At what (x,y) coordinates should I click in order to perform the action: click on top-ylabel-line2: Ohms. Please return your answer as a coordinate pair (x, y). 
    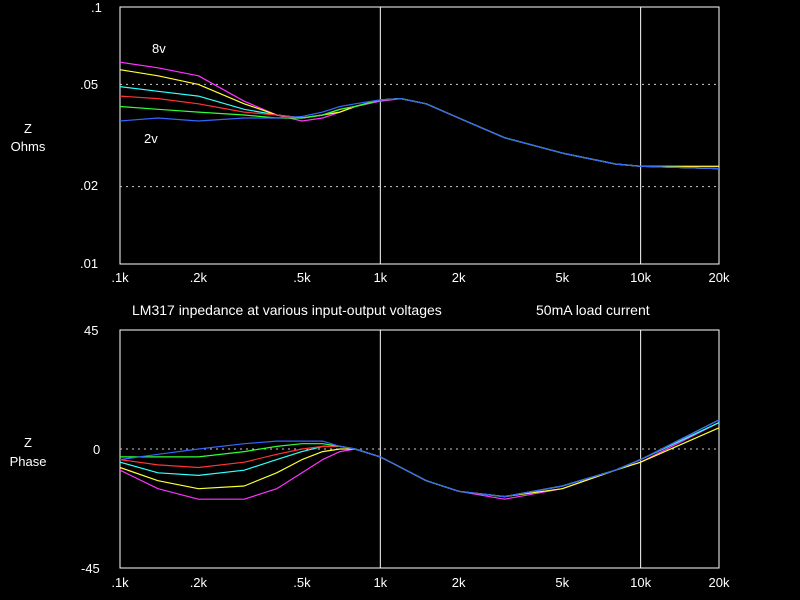
    Looking at the image, I should click on (29, 146).